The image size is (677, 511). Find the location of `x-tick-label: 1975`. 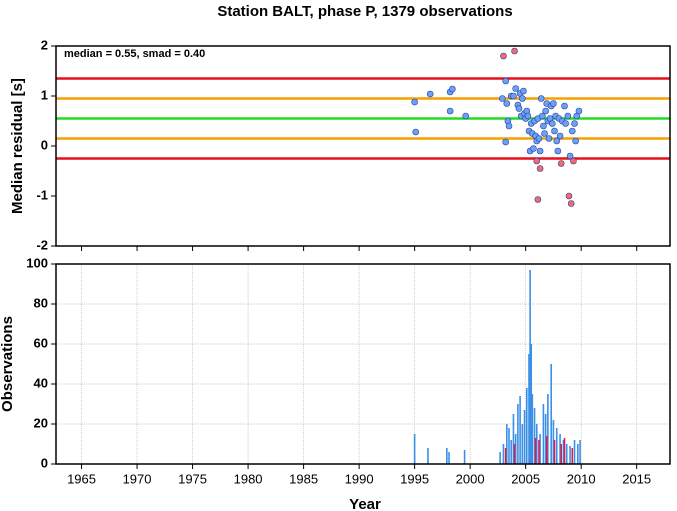

x-tick-label: 1975 is located at coordinates (192, 478).